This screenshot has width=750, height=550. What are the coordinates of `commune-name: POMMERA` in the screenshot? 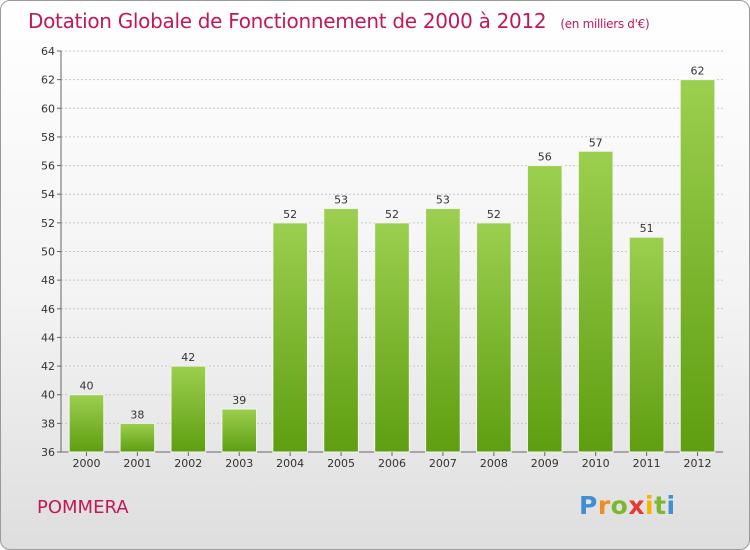 It's located at (83, 507).